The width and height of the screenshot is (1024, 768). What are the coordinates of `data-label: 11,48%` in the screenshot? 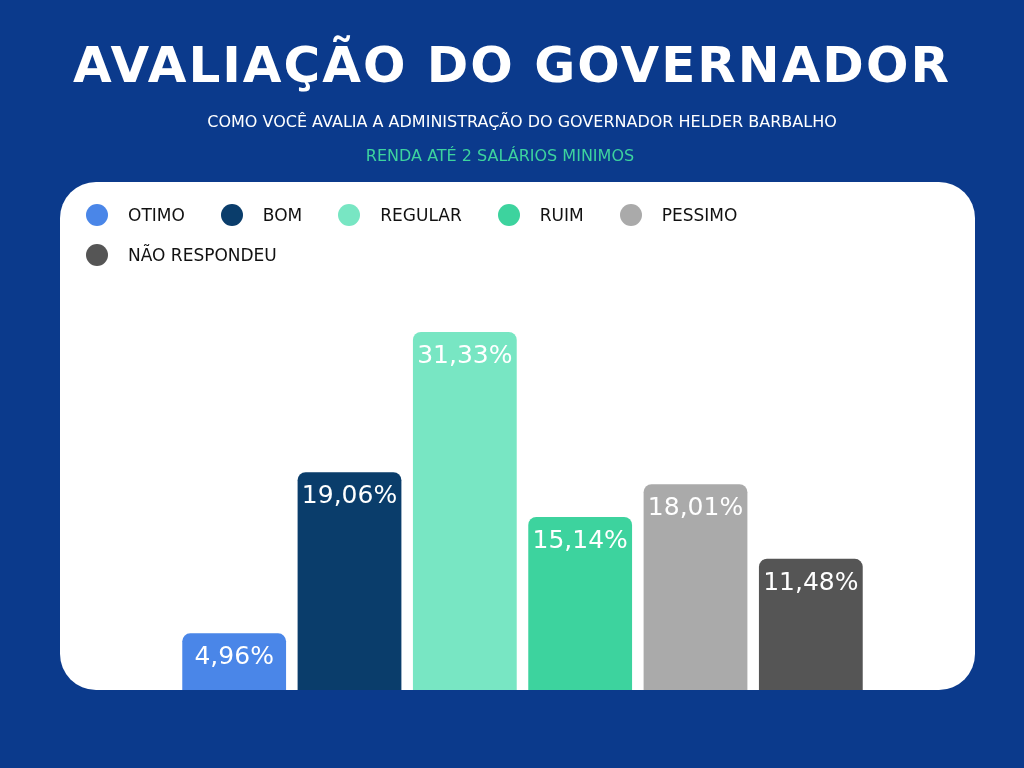 It's located at (811, 581).